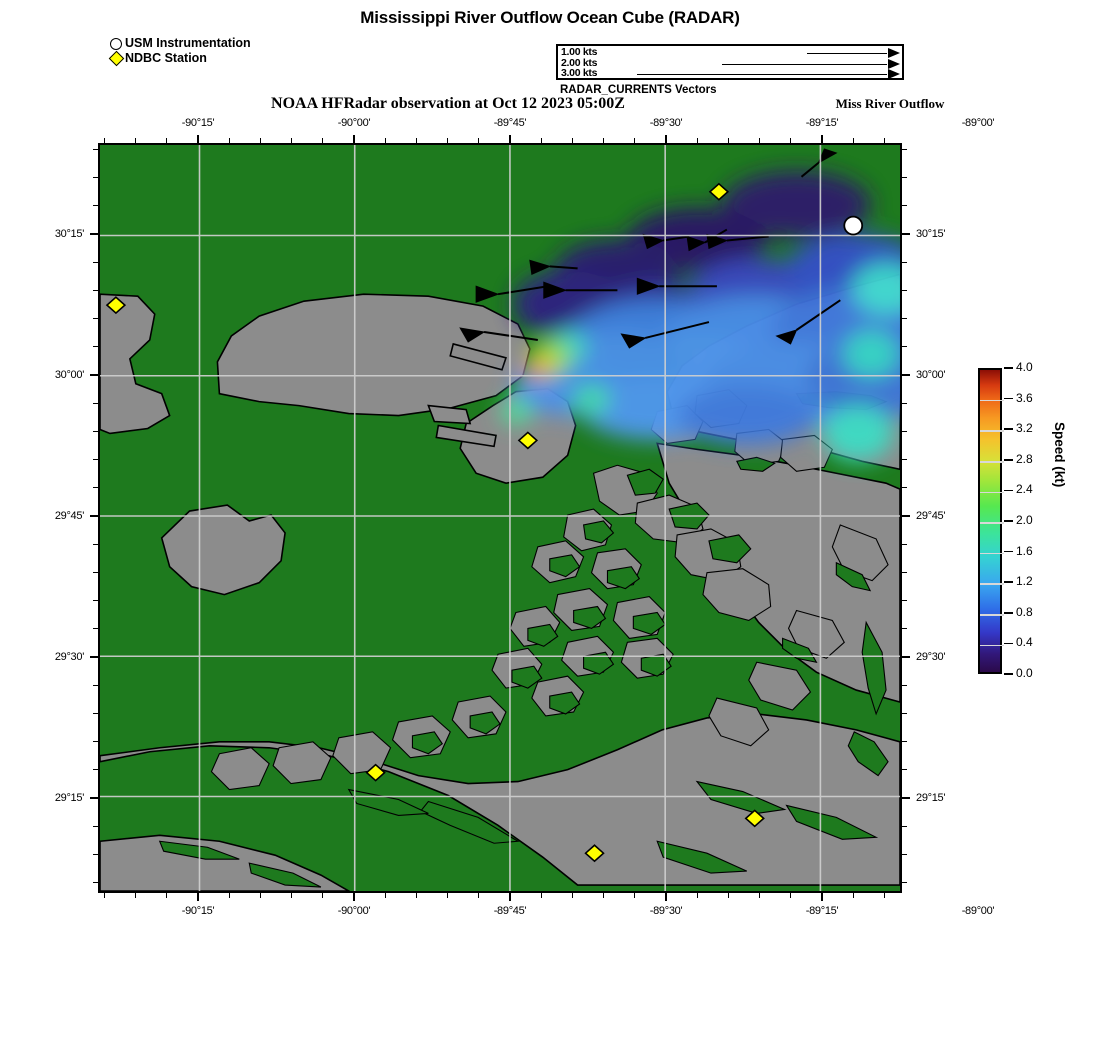 This screenshot has width=1100, height=1050. What do you see at coordinates (1024, 458) in the screenshot?
I see `colorbar-tick-label: 2.8` at bounding box center [1024, 458].